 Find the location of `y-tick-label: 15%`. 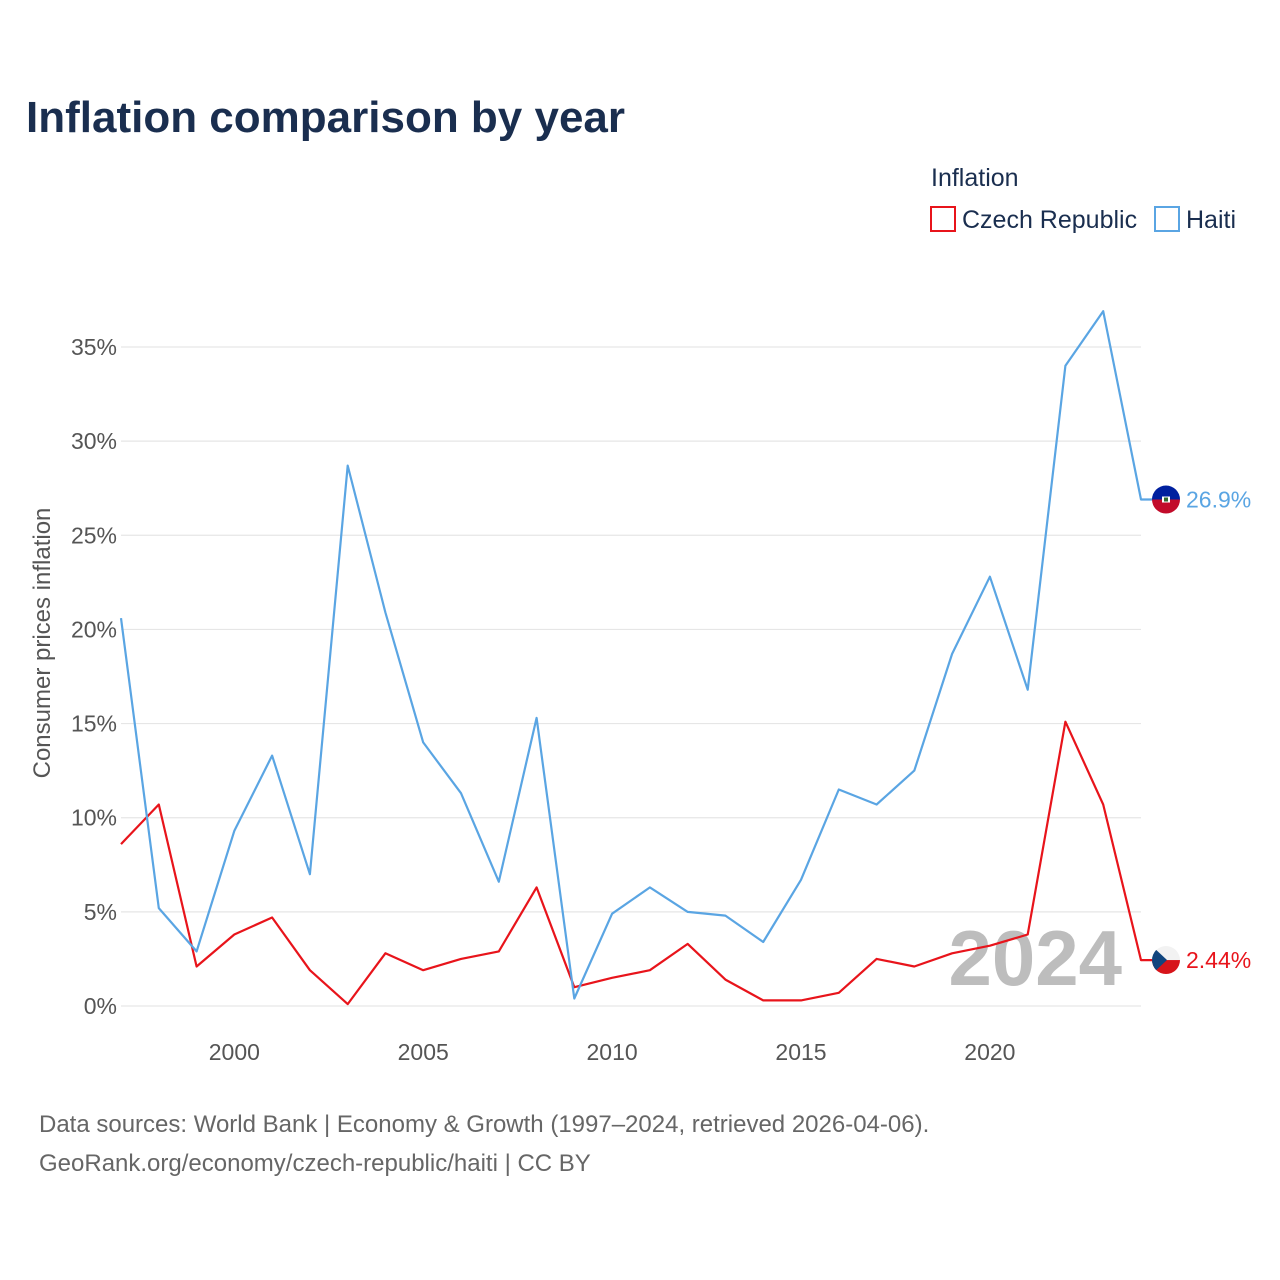

y-tick-label: 15% is located at coordinates (94, 724).